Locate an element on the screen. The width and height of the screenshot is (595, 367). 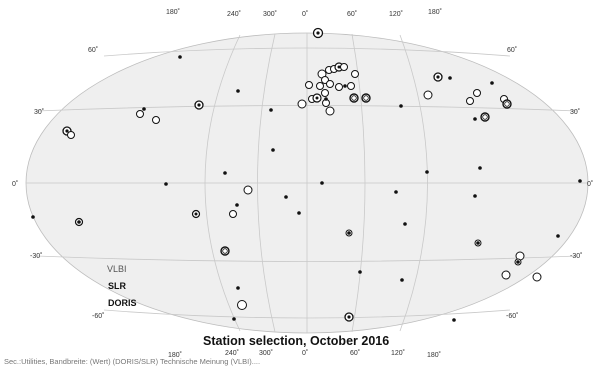
left-lat-label: 30˚ is located at coordinates (39, 112).